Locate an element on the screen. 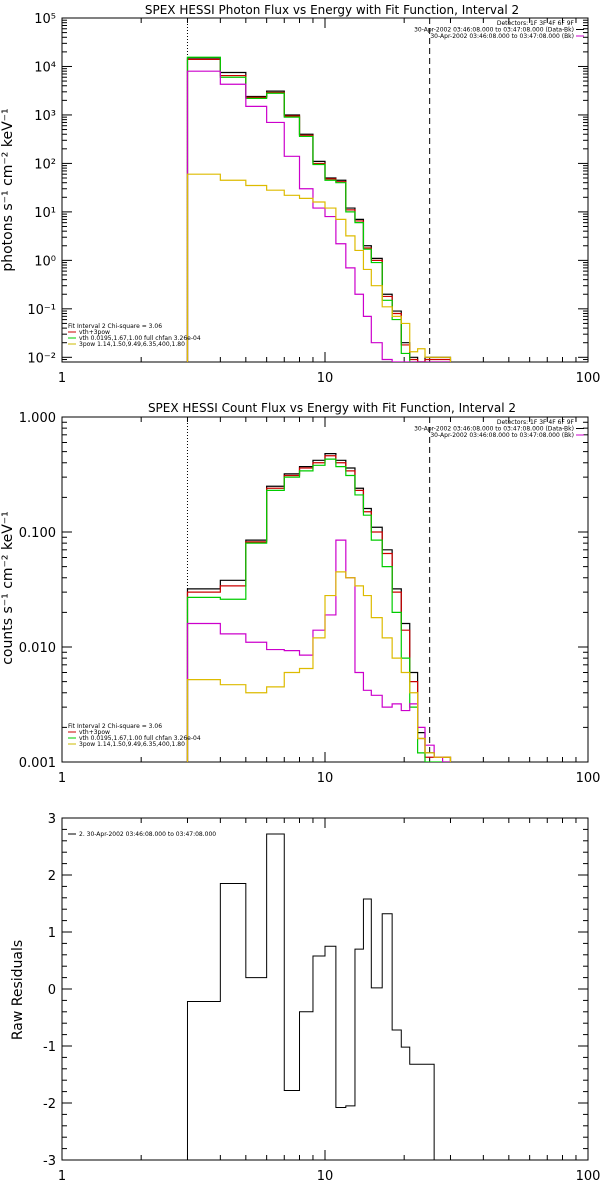 The height and width of the screenshot is (1200, 600). count-flux-x-tick-label: 1 is located at coordinates (62, 778).